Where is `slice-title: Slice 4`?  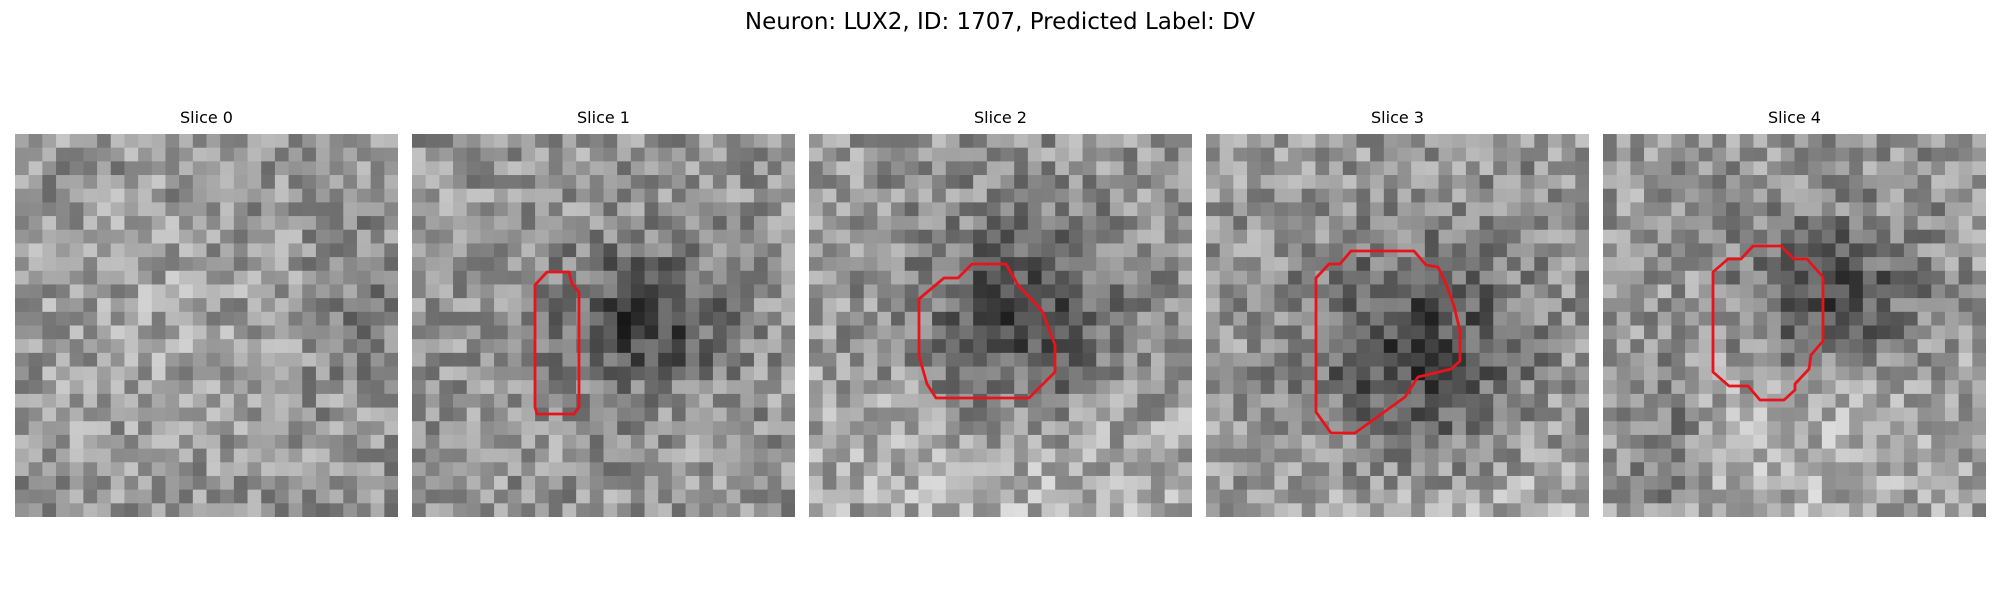 slice-title: Slice 4 is located at coordinates (1794, 117).